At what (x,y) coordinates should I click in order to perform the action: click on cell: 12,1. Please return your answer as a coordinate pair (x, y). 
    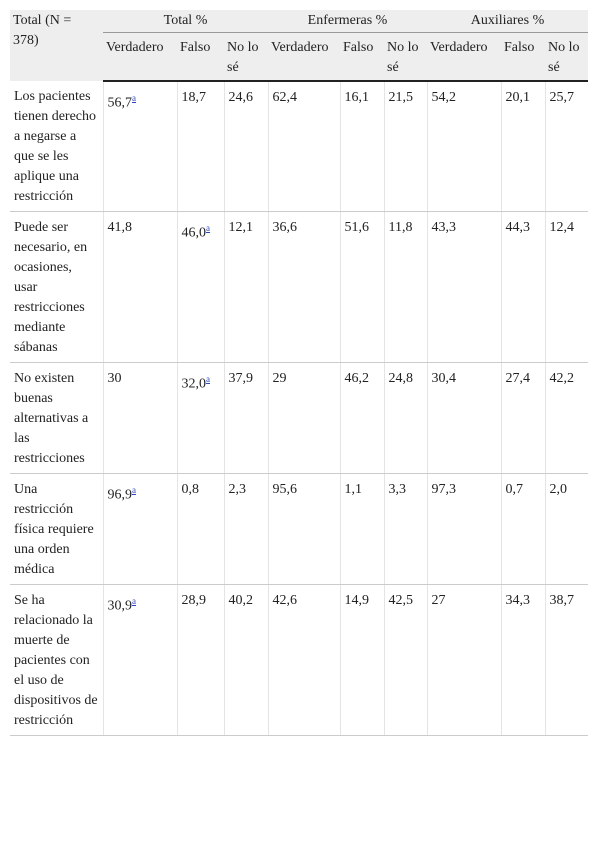
    Looking at the image, I should click on (245, 287).